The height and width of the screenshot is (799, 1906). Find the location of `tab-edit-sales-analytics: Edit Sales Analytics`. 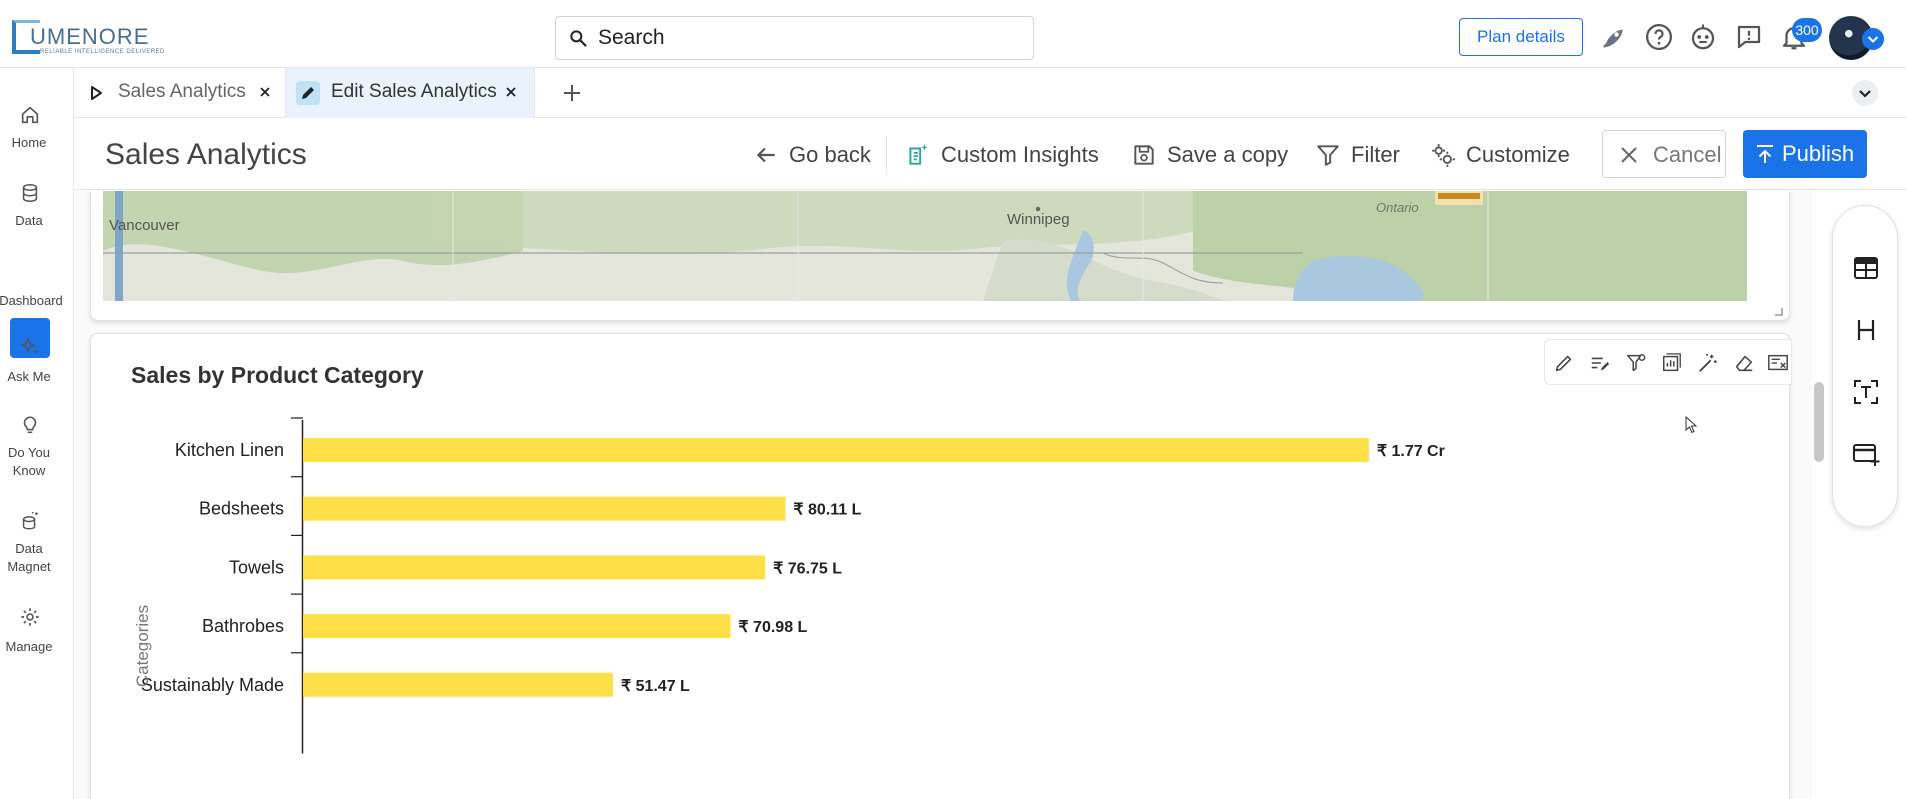

tab-edit-sales-analytics: Edit Sales Analytics is located at coordinates (410, 93).